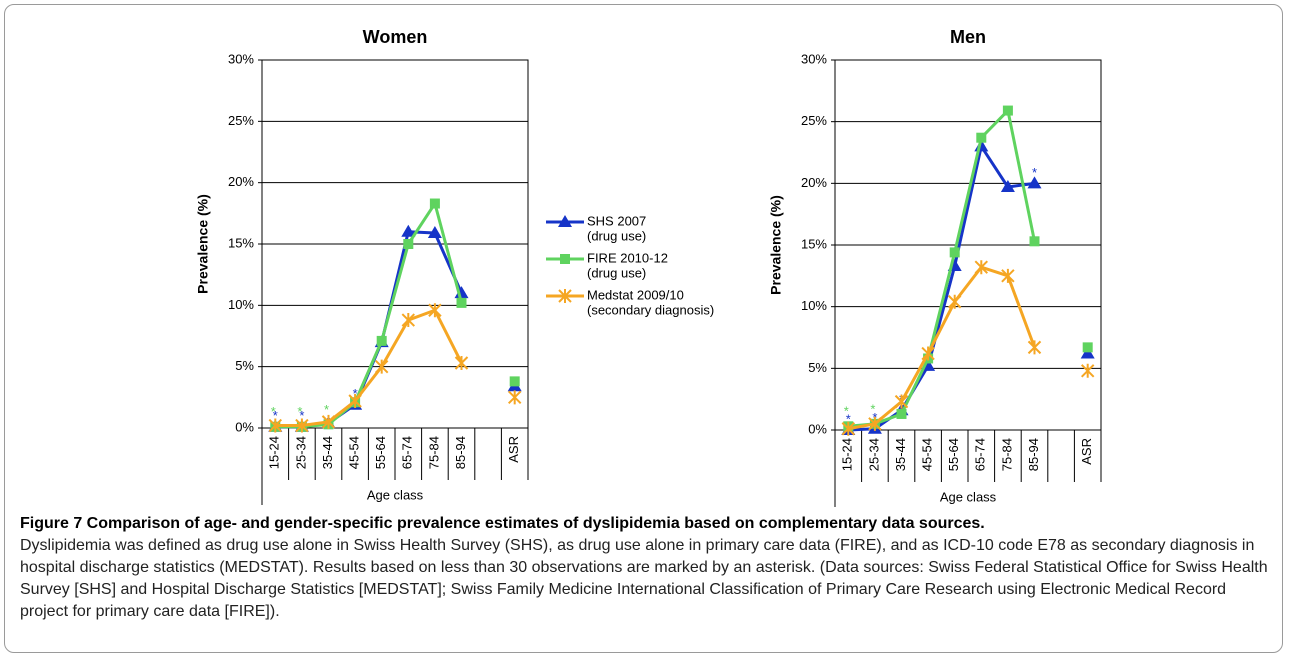 The image size is (1289, 659). What do you see at coordinates (395, 37) in the screenshot?
I see `chart-title: Women` at bounding box center [395, 37].